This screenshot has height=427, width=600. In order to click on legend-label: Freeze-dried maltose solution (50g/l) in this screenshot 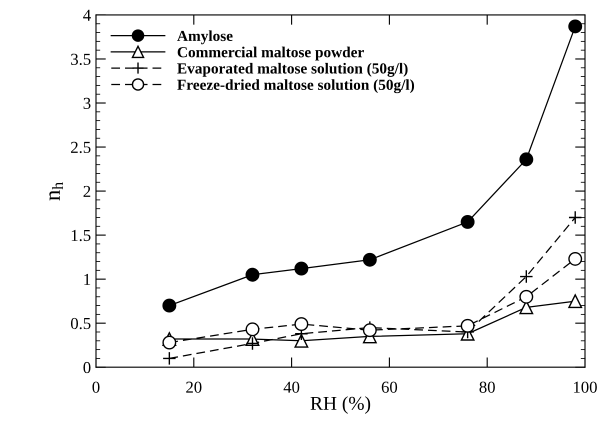, I will do `click(295, 86)`.